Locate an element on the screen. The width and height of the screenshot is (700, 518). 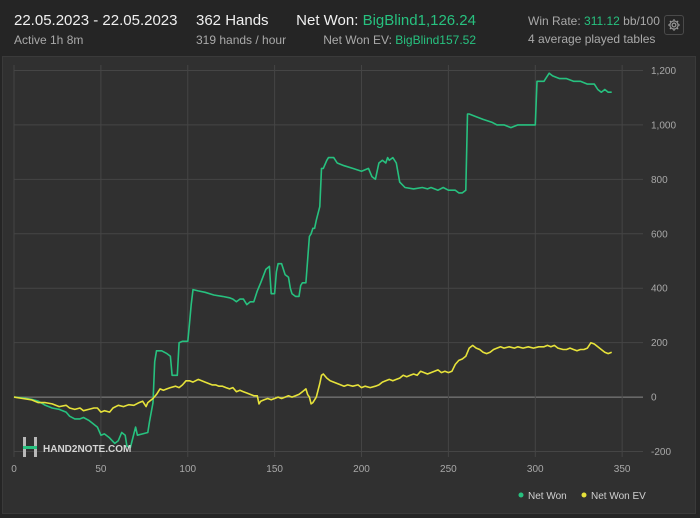
date-range: 22.05.2023 - 22.05.2023 is located at coordinates (96, 20).